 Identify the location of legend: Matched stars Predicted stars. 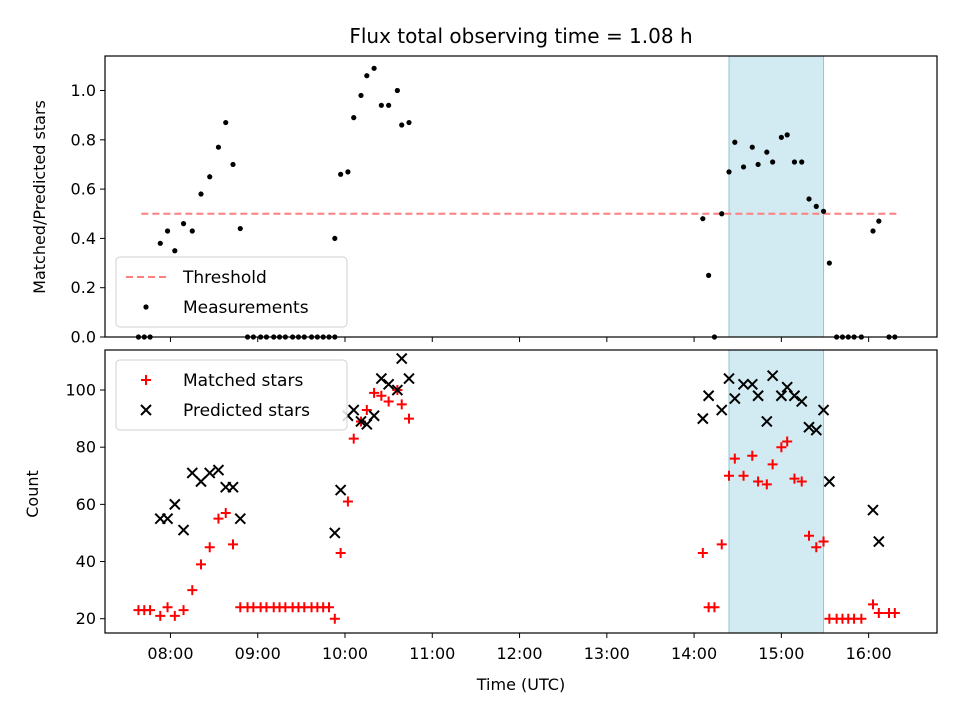
(231, 395).